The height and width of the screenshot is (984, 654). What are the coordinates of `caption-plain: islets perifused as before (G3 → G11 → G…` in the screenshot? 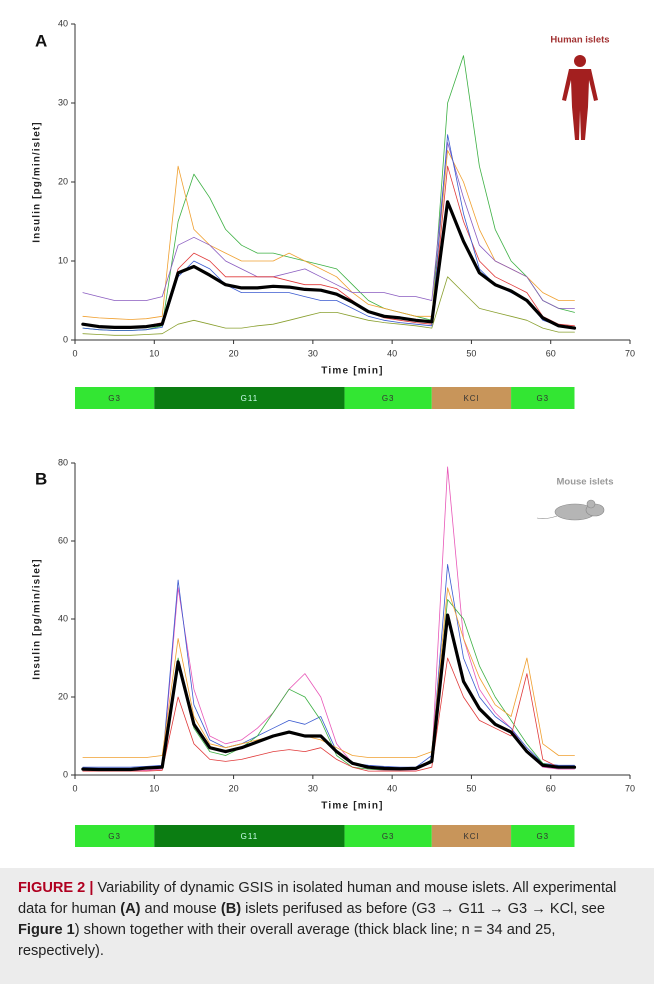 It's located at (423, 909).